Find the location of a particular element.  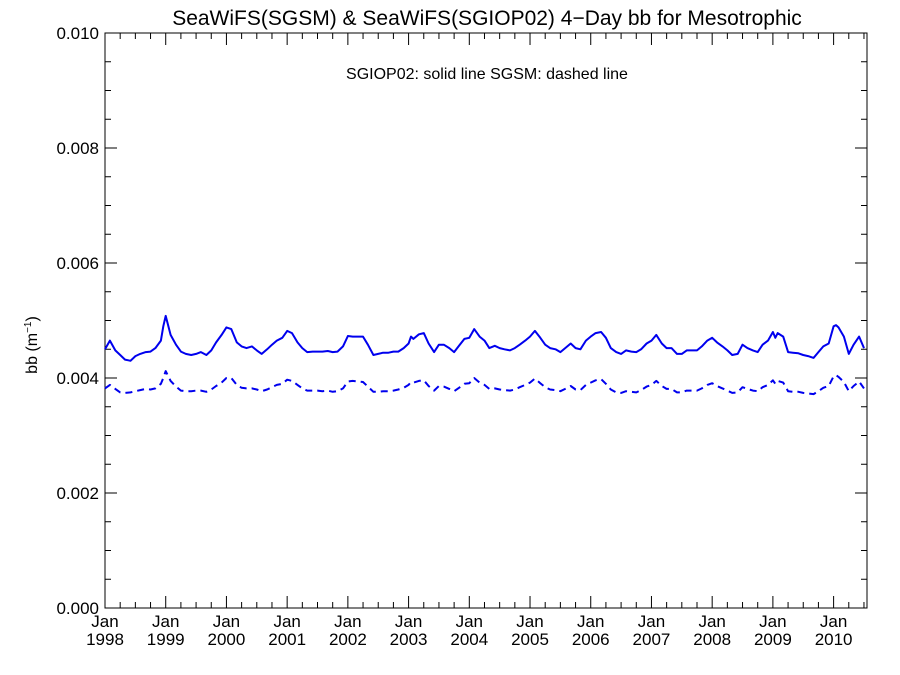

x-tick-year-label: 2002 is located at coordinates (348, 639).